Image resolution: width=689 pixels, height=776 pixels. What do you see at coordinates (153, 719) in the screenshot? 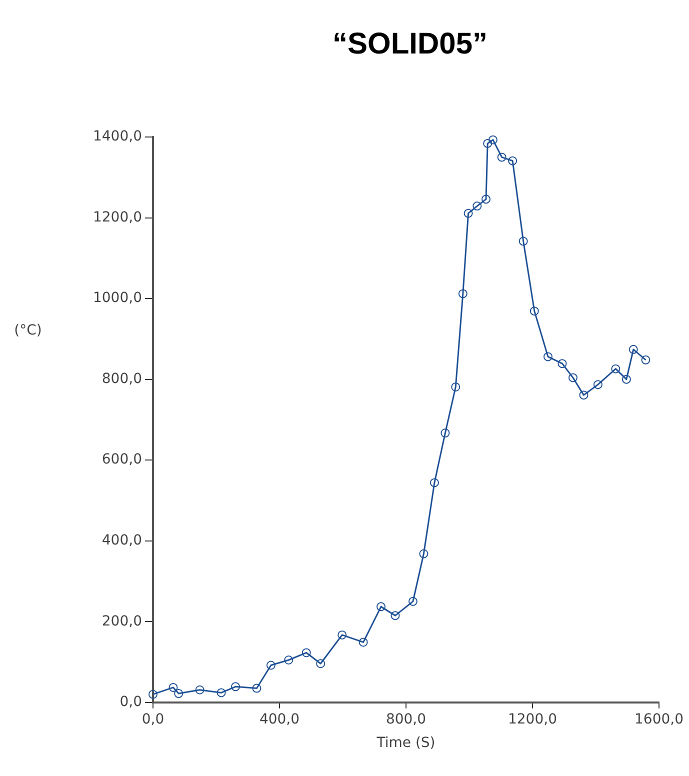
I see `x-tick-label: 0,0` at bounding box center [153, 719].